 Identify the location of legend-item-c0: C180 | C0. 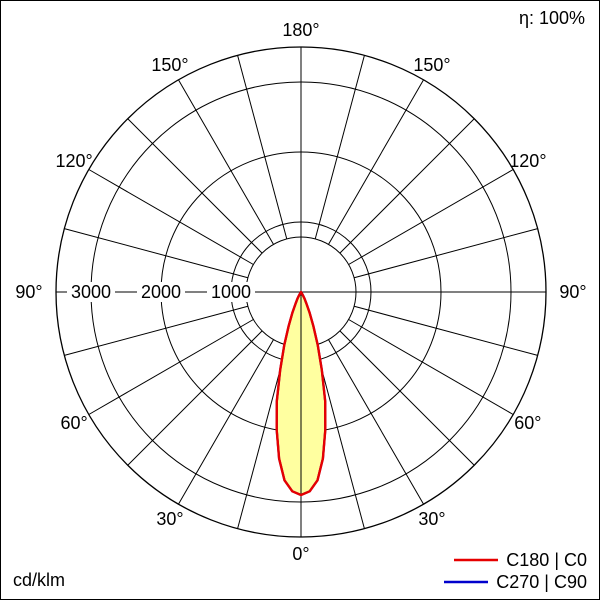
(515, 560).